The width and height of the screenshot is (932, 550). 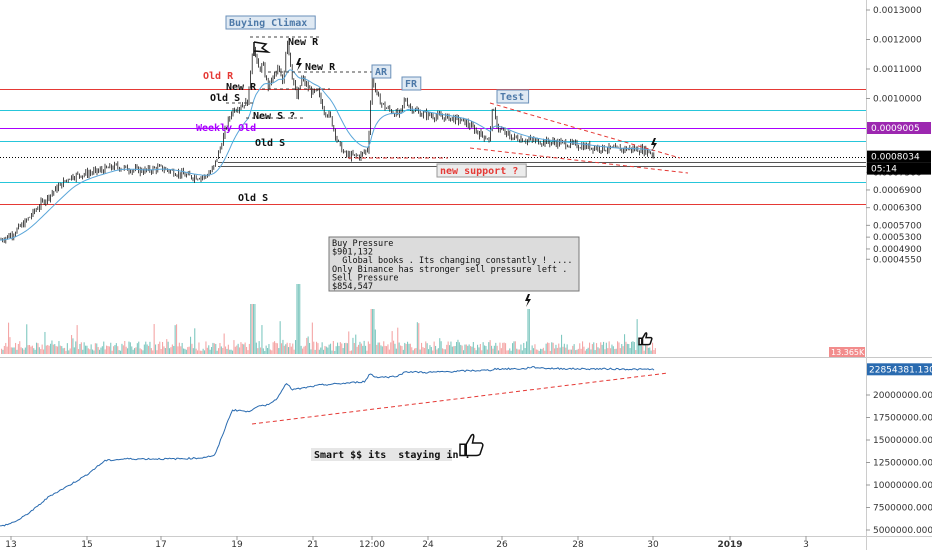 What do you see at coordinates (362, 244) in the screenshot?
I see `pressure-note-line: Buy Pressure` at bounding box center [362, 244].